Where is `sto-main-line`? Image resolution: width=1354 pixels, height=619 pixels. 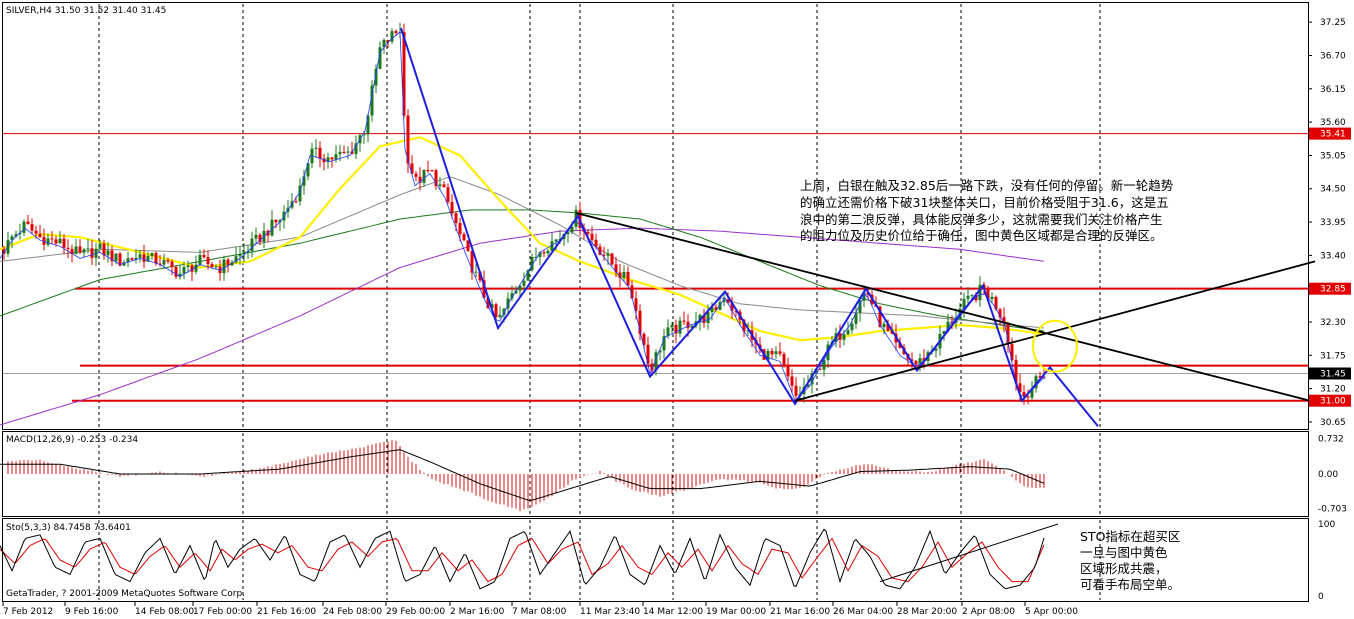 sto-main-line is located at coordinates (522, 559).